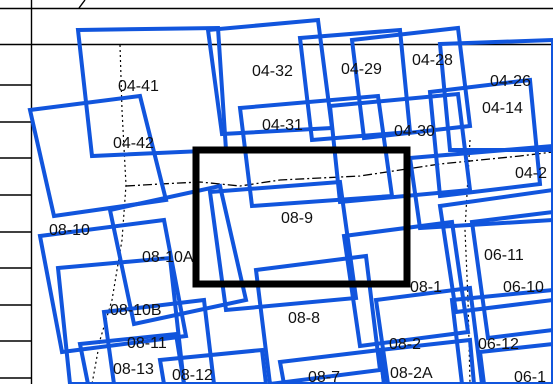  What do you see at coordinates (405, 344) in the screenshot?
I see `tile-label: 08-2` at bounding box center [405, 344].